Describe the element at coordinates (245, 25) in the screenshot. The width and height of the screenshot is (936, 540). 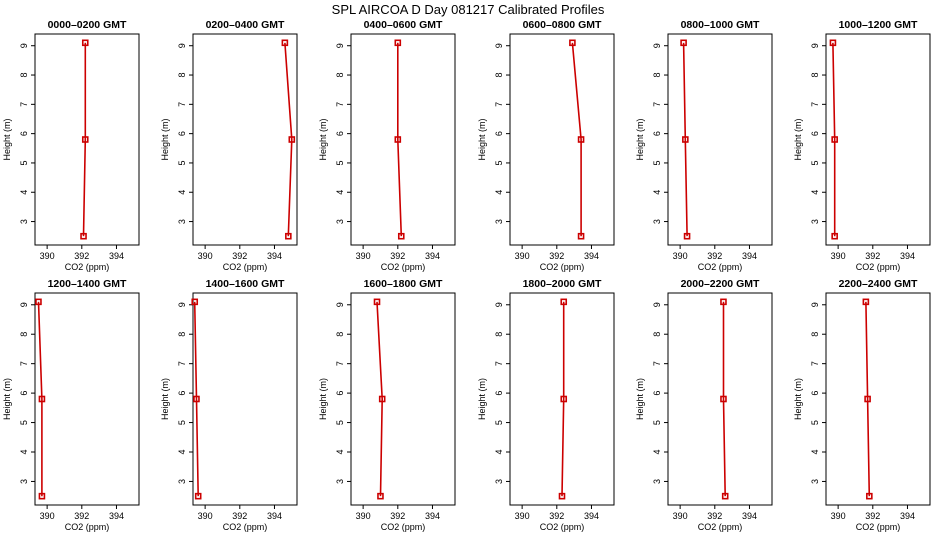
I see `panel-title: 0200–0400 GMT` at that location.